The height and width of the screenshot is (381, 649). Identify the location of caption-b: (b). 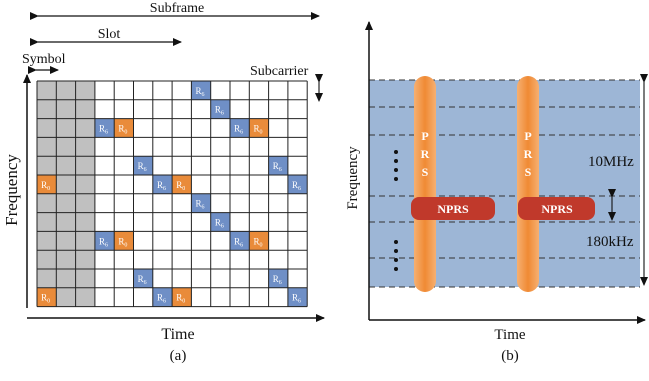
(510, 356).